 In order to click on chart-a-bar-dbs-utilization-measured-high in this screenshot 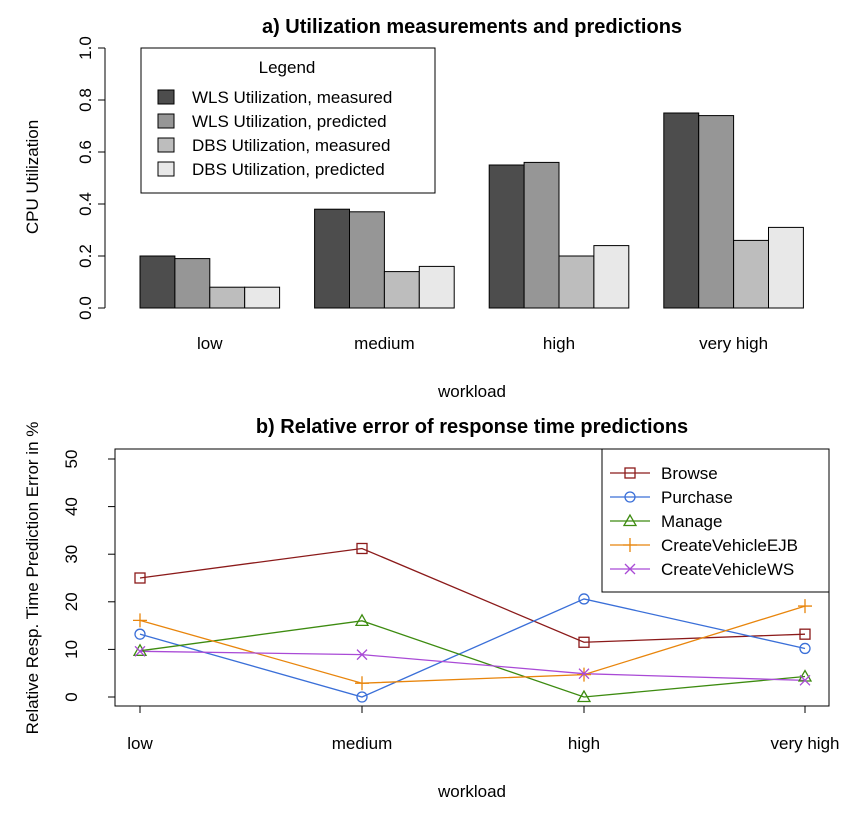, I will do `click(576, 282)`.